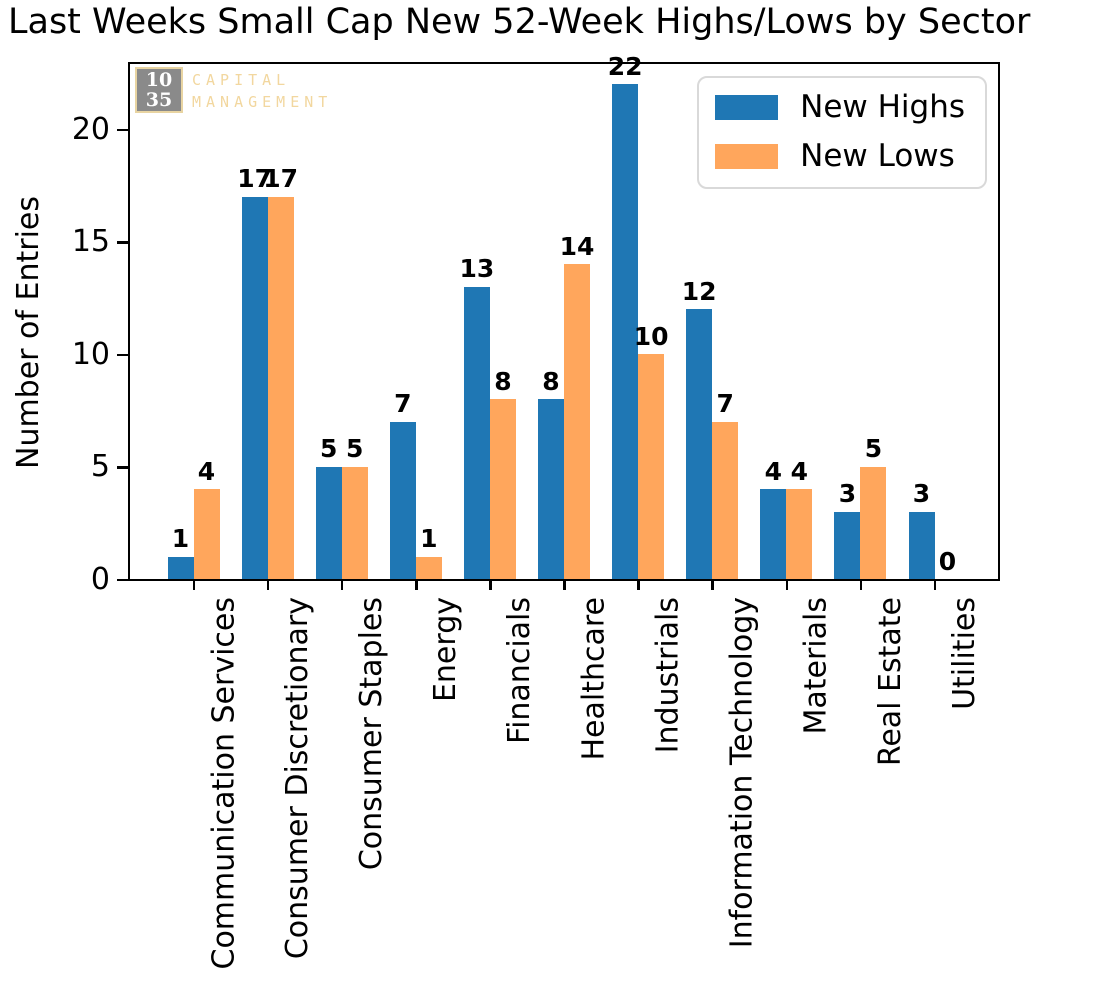 The width and height of the screenshot is (1120, 996). I want to click on bar-value-label-highs-5: 8, so click(551, 381).